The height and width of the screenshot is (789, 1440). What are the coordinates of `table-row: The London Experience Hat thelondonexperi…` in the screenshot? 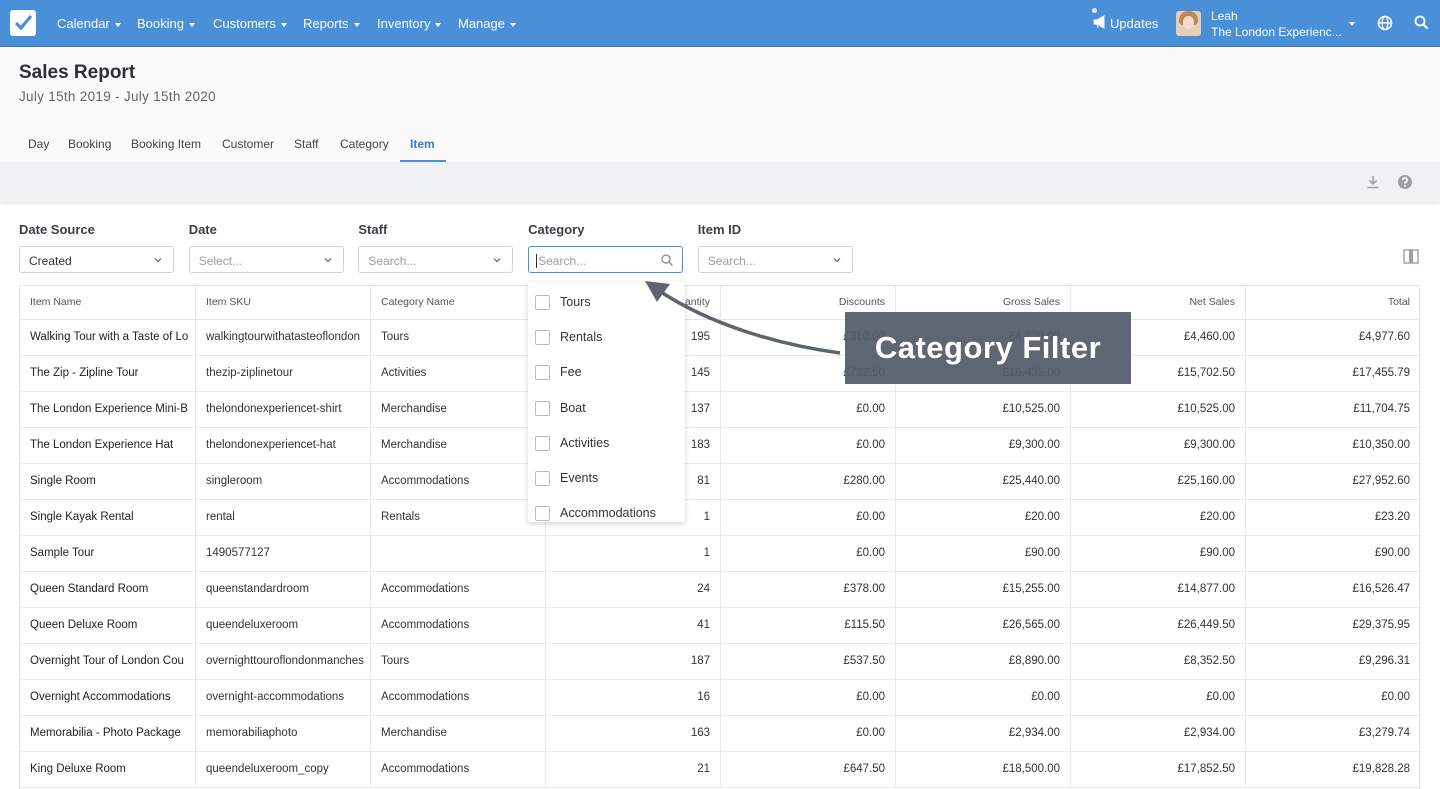 It's located at (719, 445).